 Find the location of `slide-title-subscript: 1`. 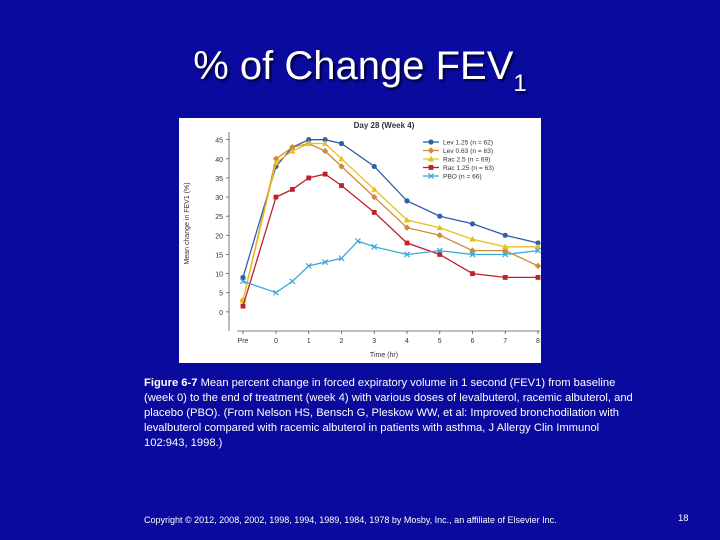

slide-title-subscript: 1 is located at coordinates (520, 83).